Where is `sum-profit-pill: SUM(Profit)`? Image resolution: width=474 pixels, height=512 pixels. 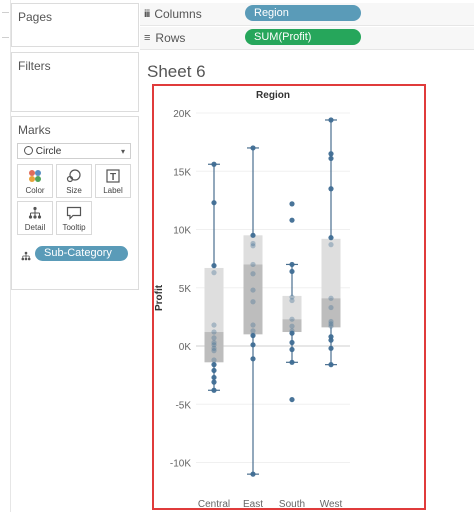 sum-profit-pill: SUM(Profit) is located at coordinates (303, 37).